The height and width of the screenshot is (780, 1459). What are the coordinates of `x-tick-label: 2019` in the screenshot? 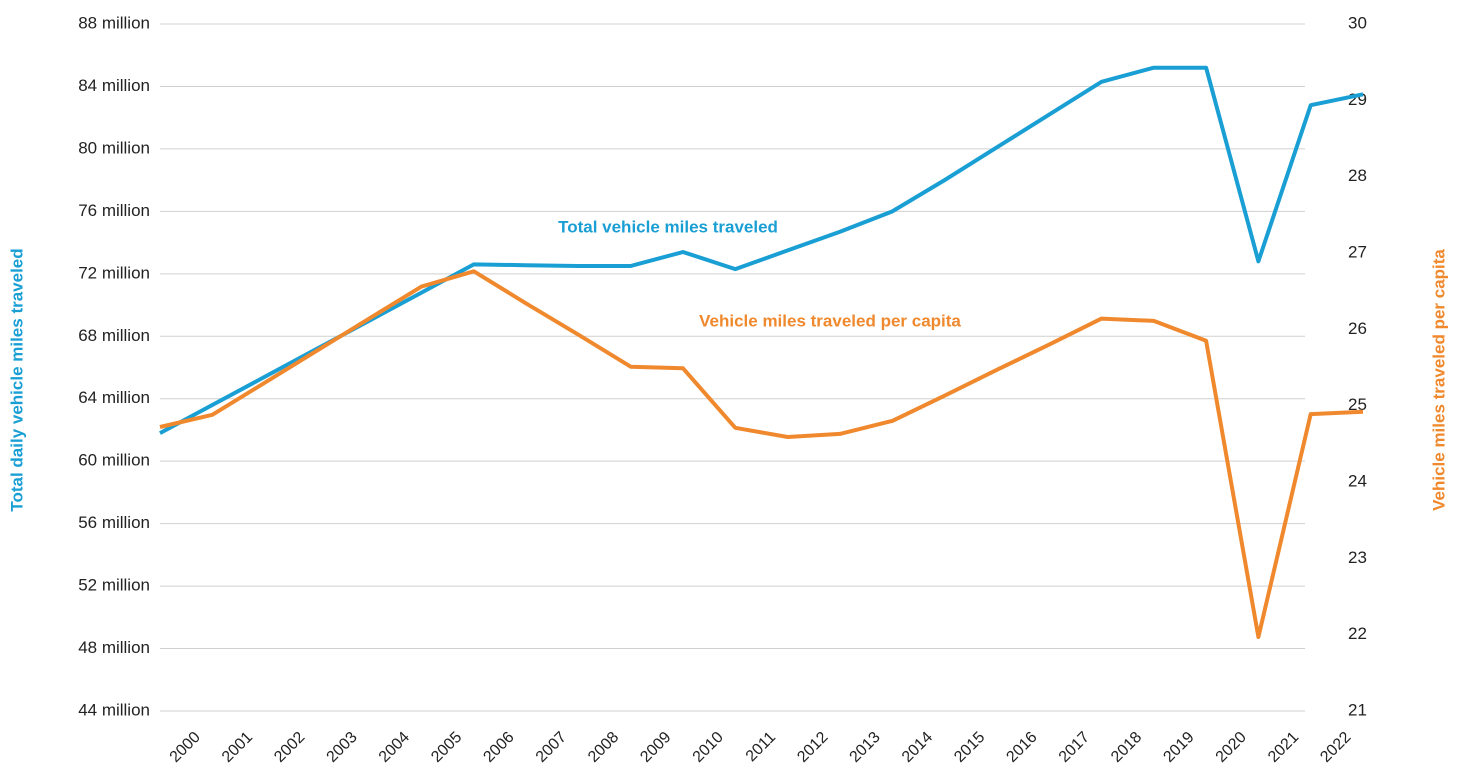 It's located at (1178, 747).